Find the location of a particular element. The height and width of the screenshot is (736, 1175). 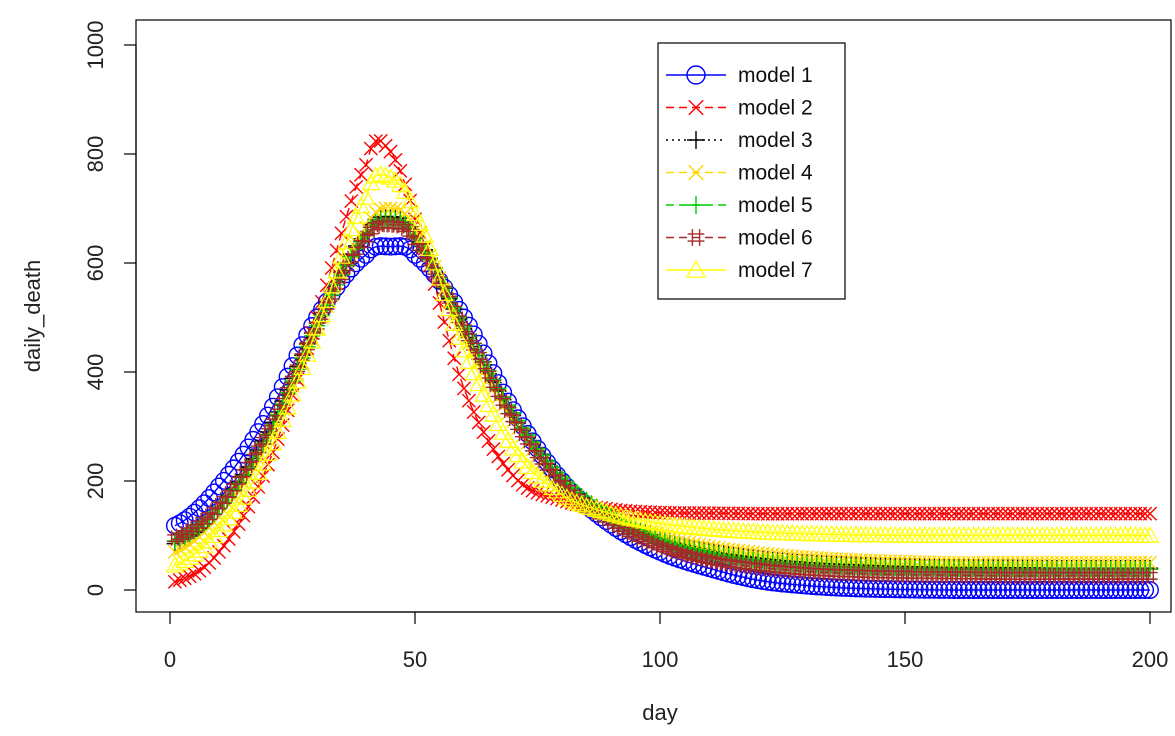

y-tick-label: 1000 is located at coordinates (95, 45).